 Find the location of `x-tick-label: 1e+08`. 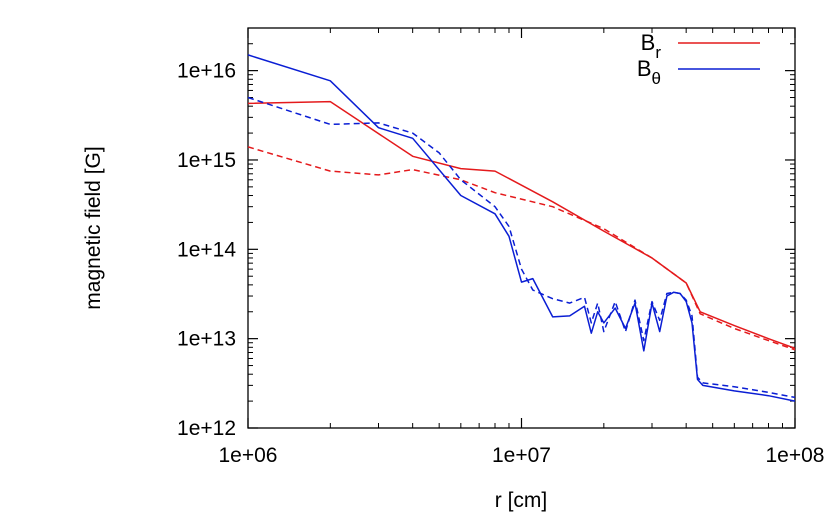

x-tick-label: 1e+08 is located at coordinates (795, 455).